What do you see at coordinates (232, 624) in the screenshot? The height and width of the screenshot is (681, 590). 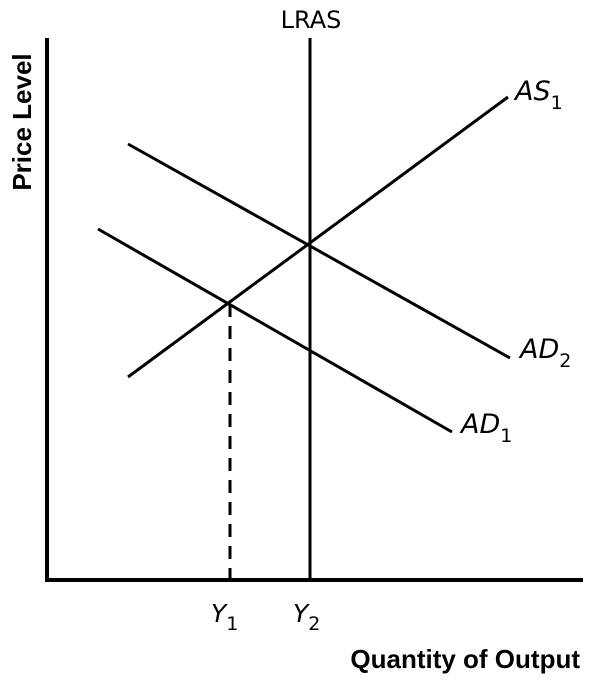 I see `y1-tick-sub: 1` at bounding box center [232, 624].